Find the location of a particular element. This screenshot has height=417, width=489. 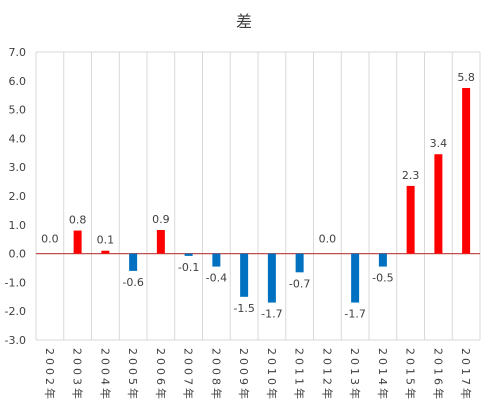

x-tick-label: 2013年 is located at coordinates (355, 375).